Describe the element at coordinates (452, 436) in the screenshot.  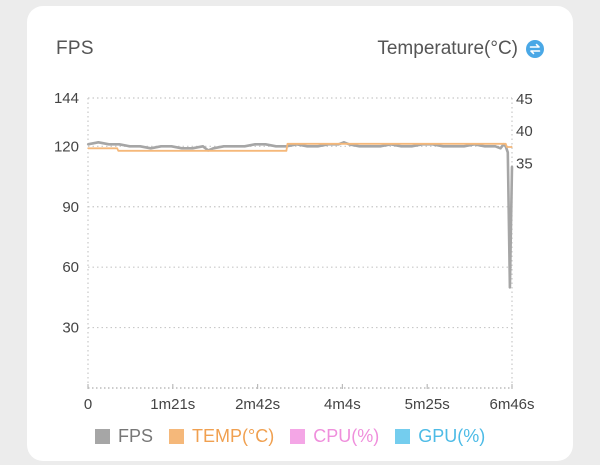
I see `legend-label-gpu: GPU(%)` at that location.